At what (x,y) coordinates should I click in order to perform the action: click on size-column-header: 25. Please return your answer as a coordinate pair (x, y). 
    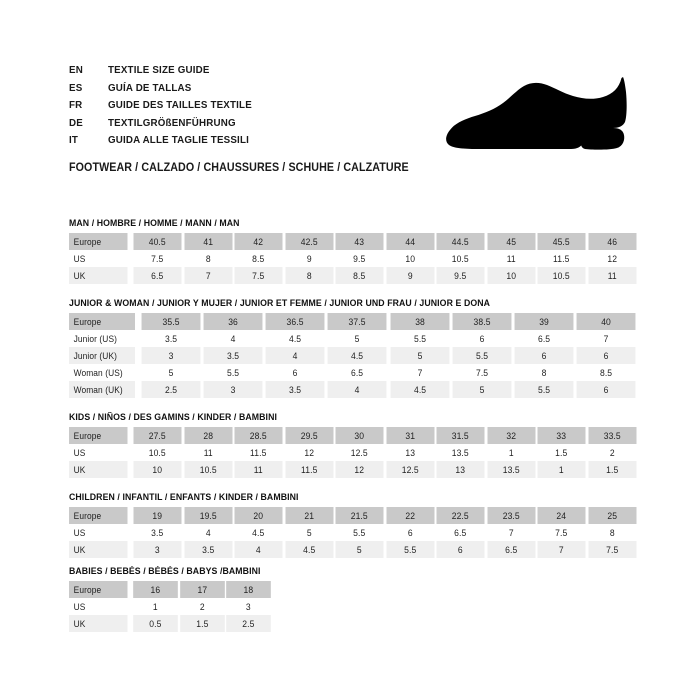
    Looking at the image, I should click on (611, 515).